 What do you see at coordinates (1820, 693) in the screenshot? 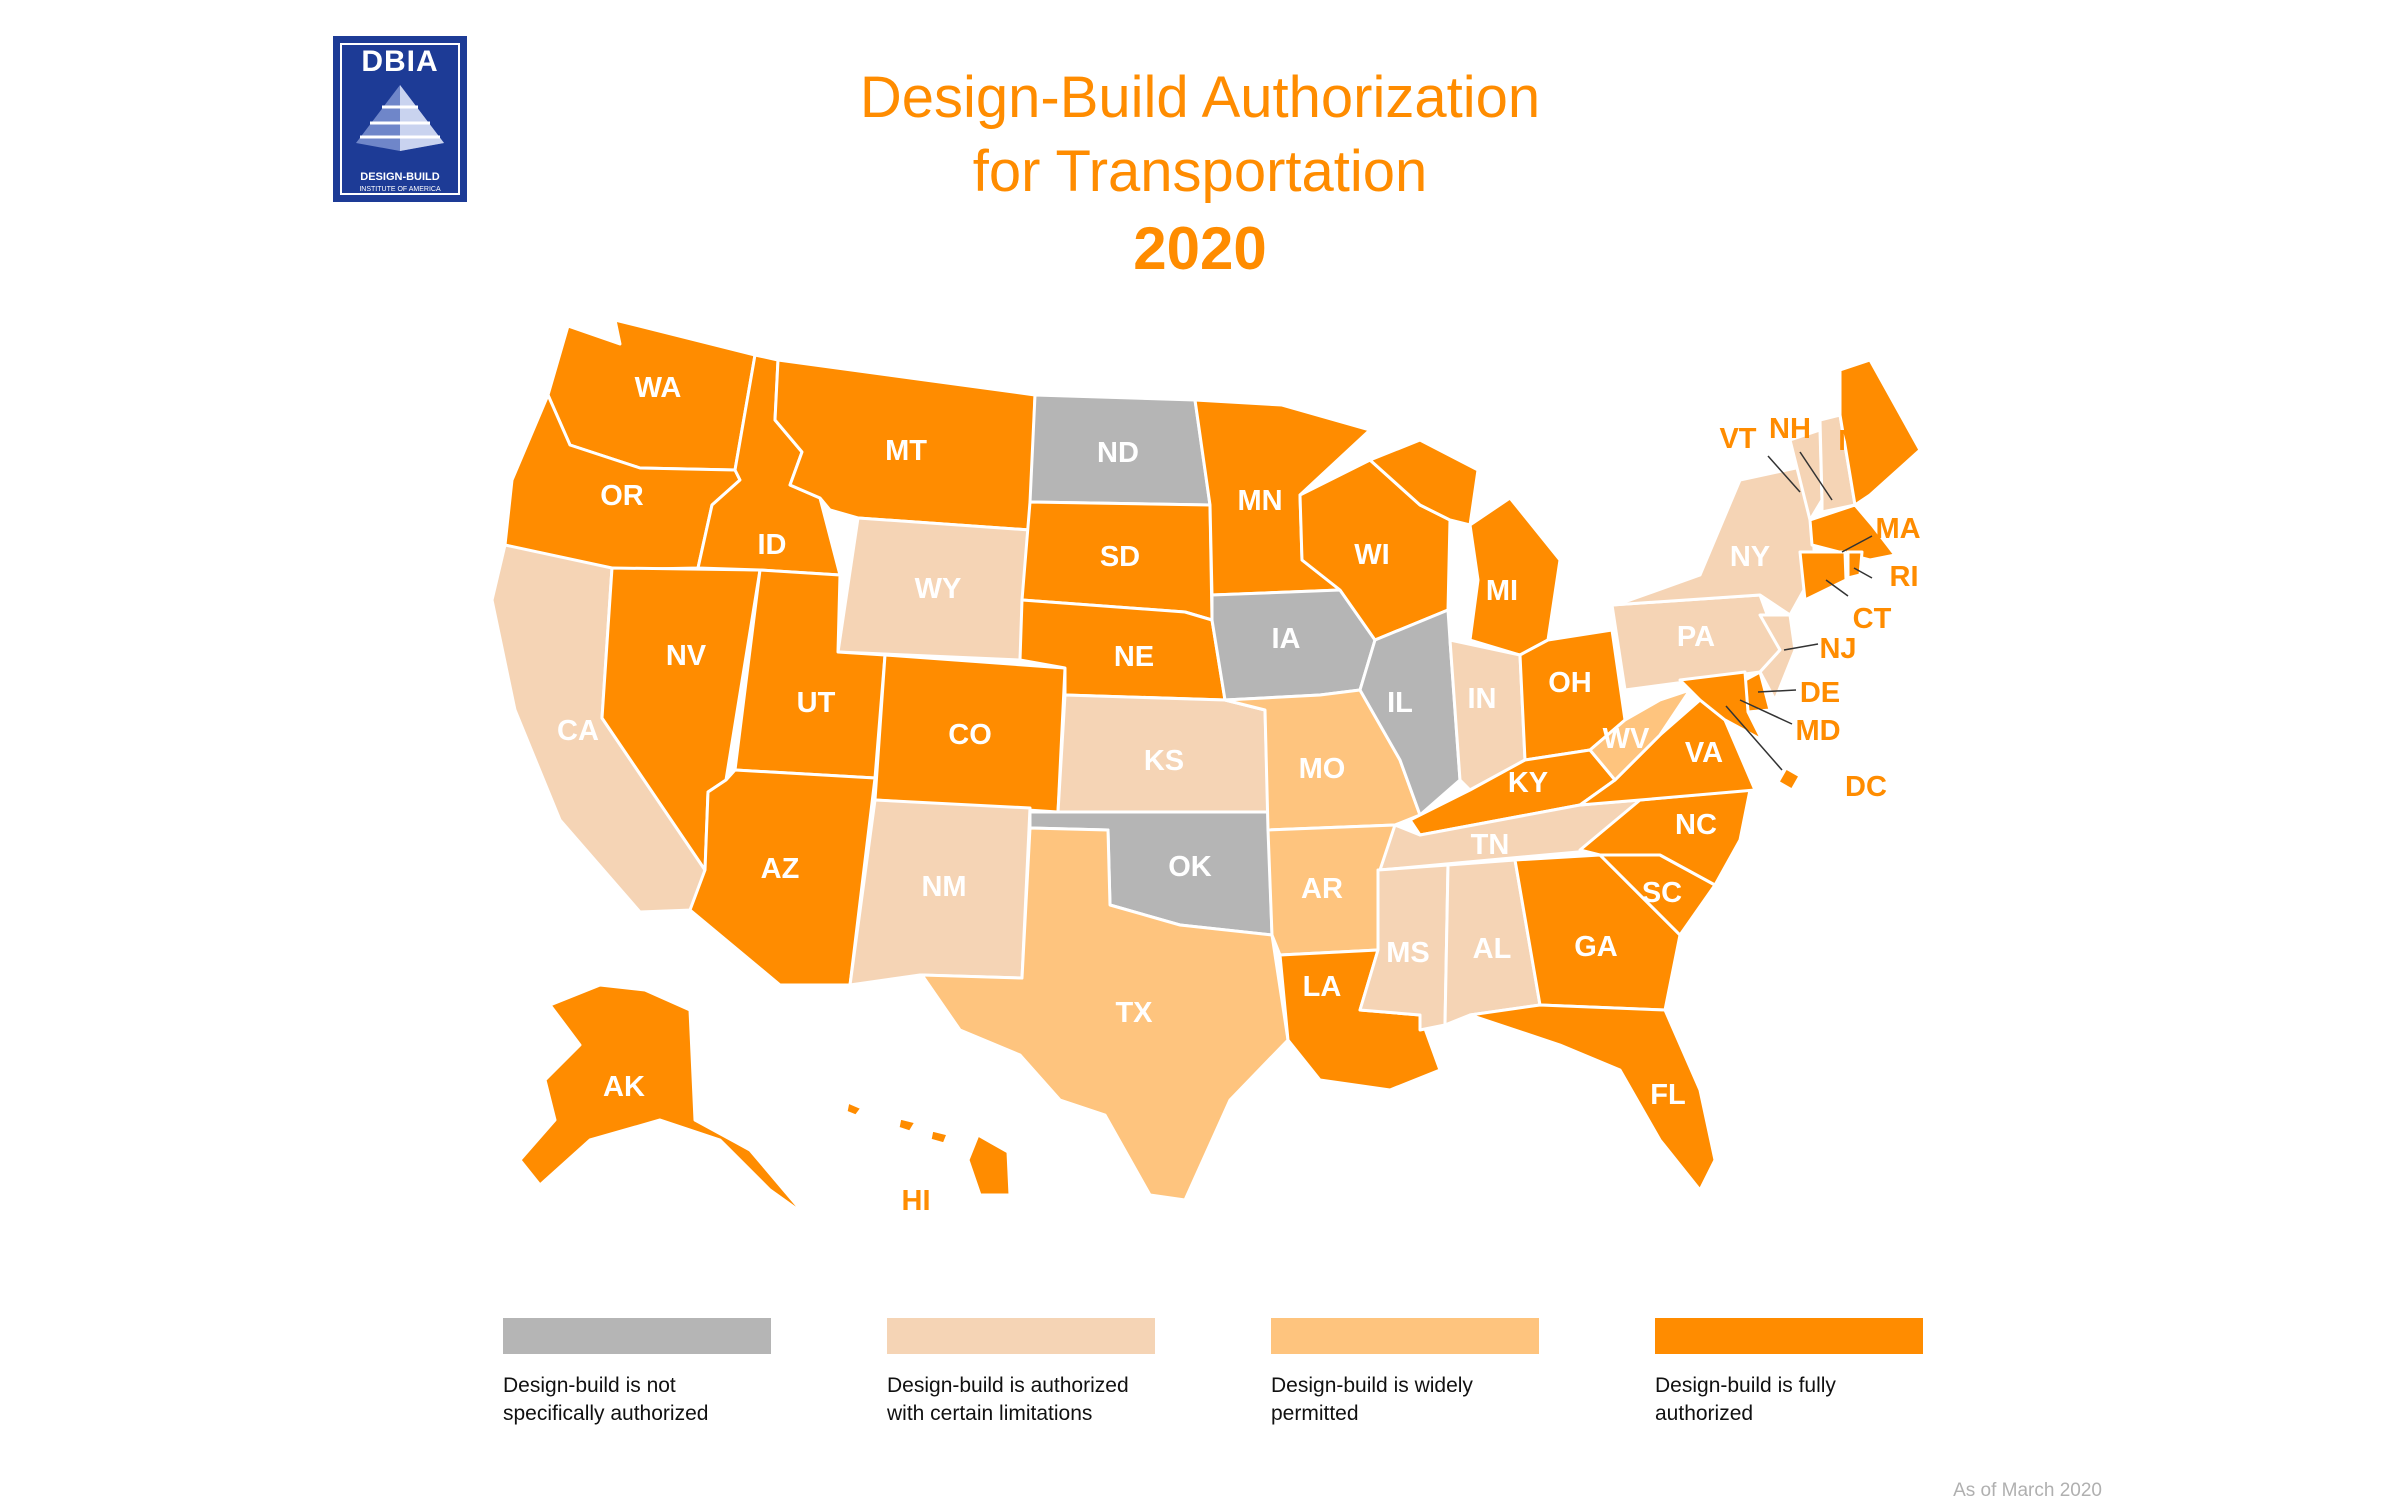
I see `label-de: DE` at bounding box center [1820, 693].